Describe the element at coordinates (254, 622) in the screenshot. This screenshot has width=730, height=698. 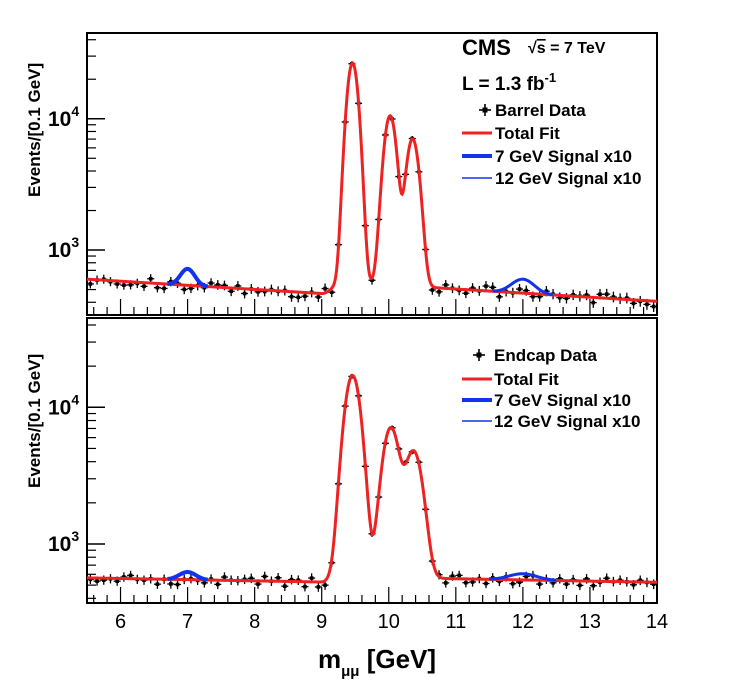
I see `x-tick-label: 8` at that location.